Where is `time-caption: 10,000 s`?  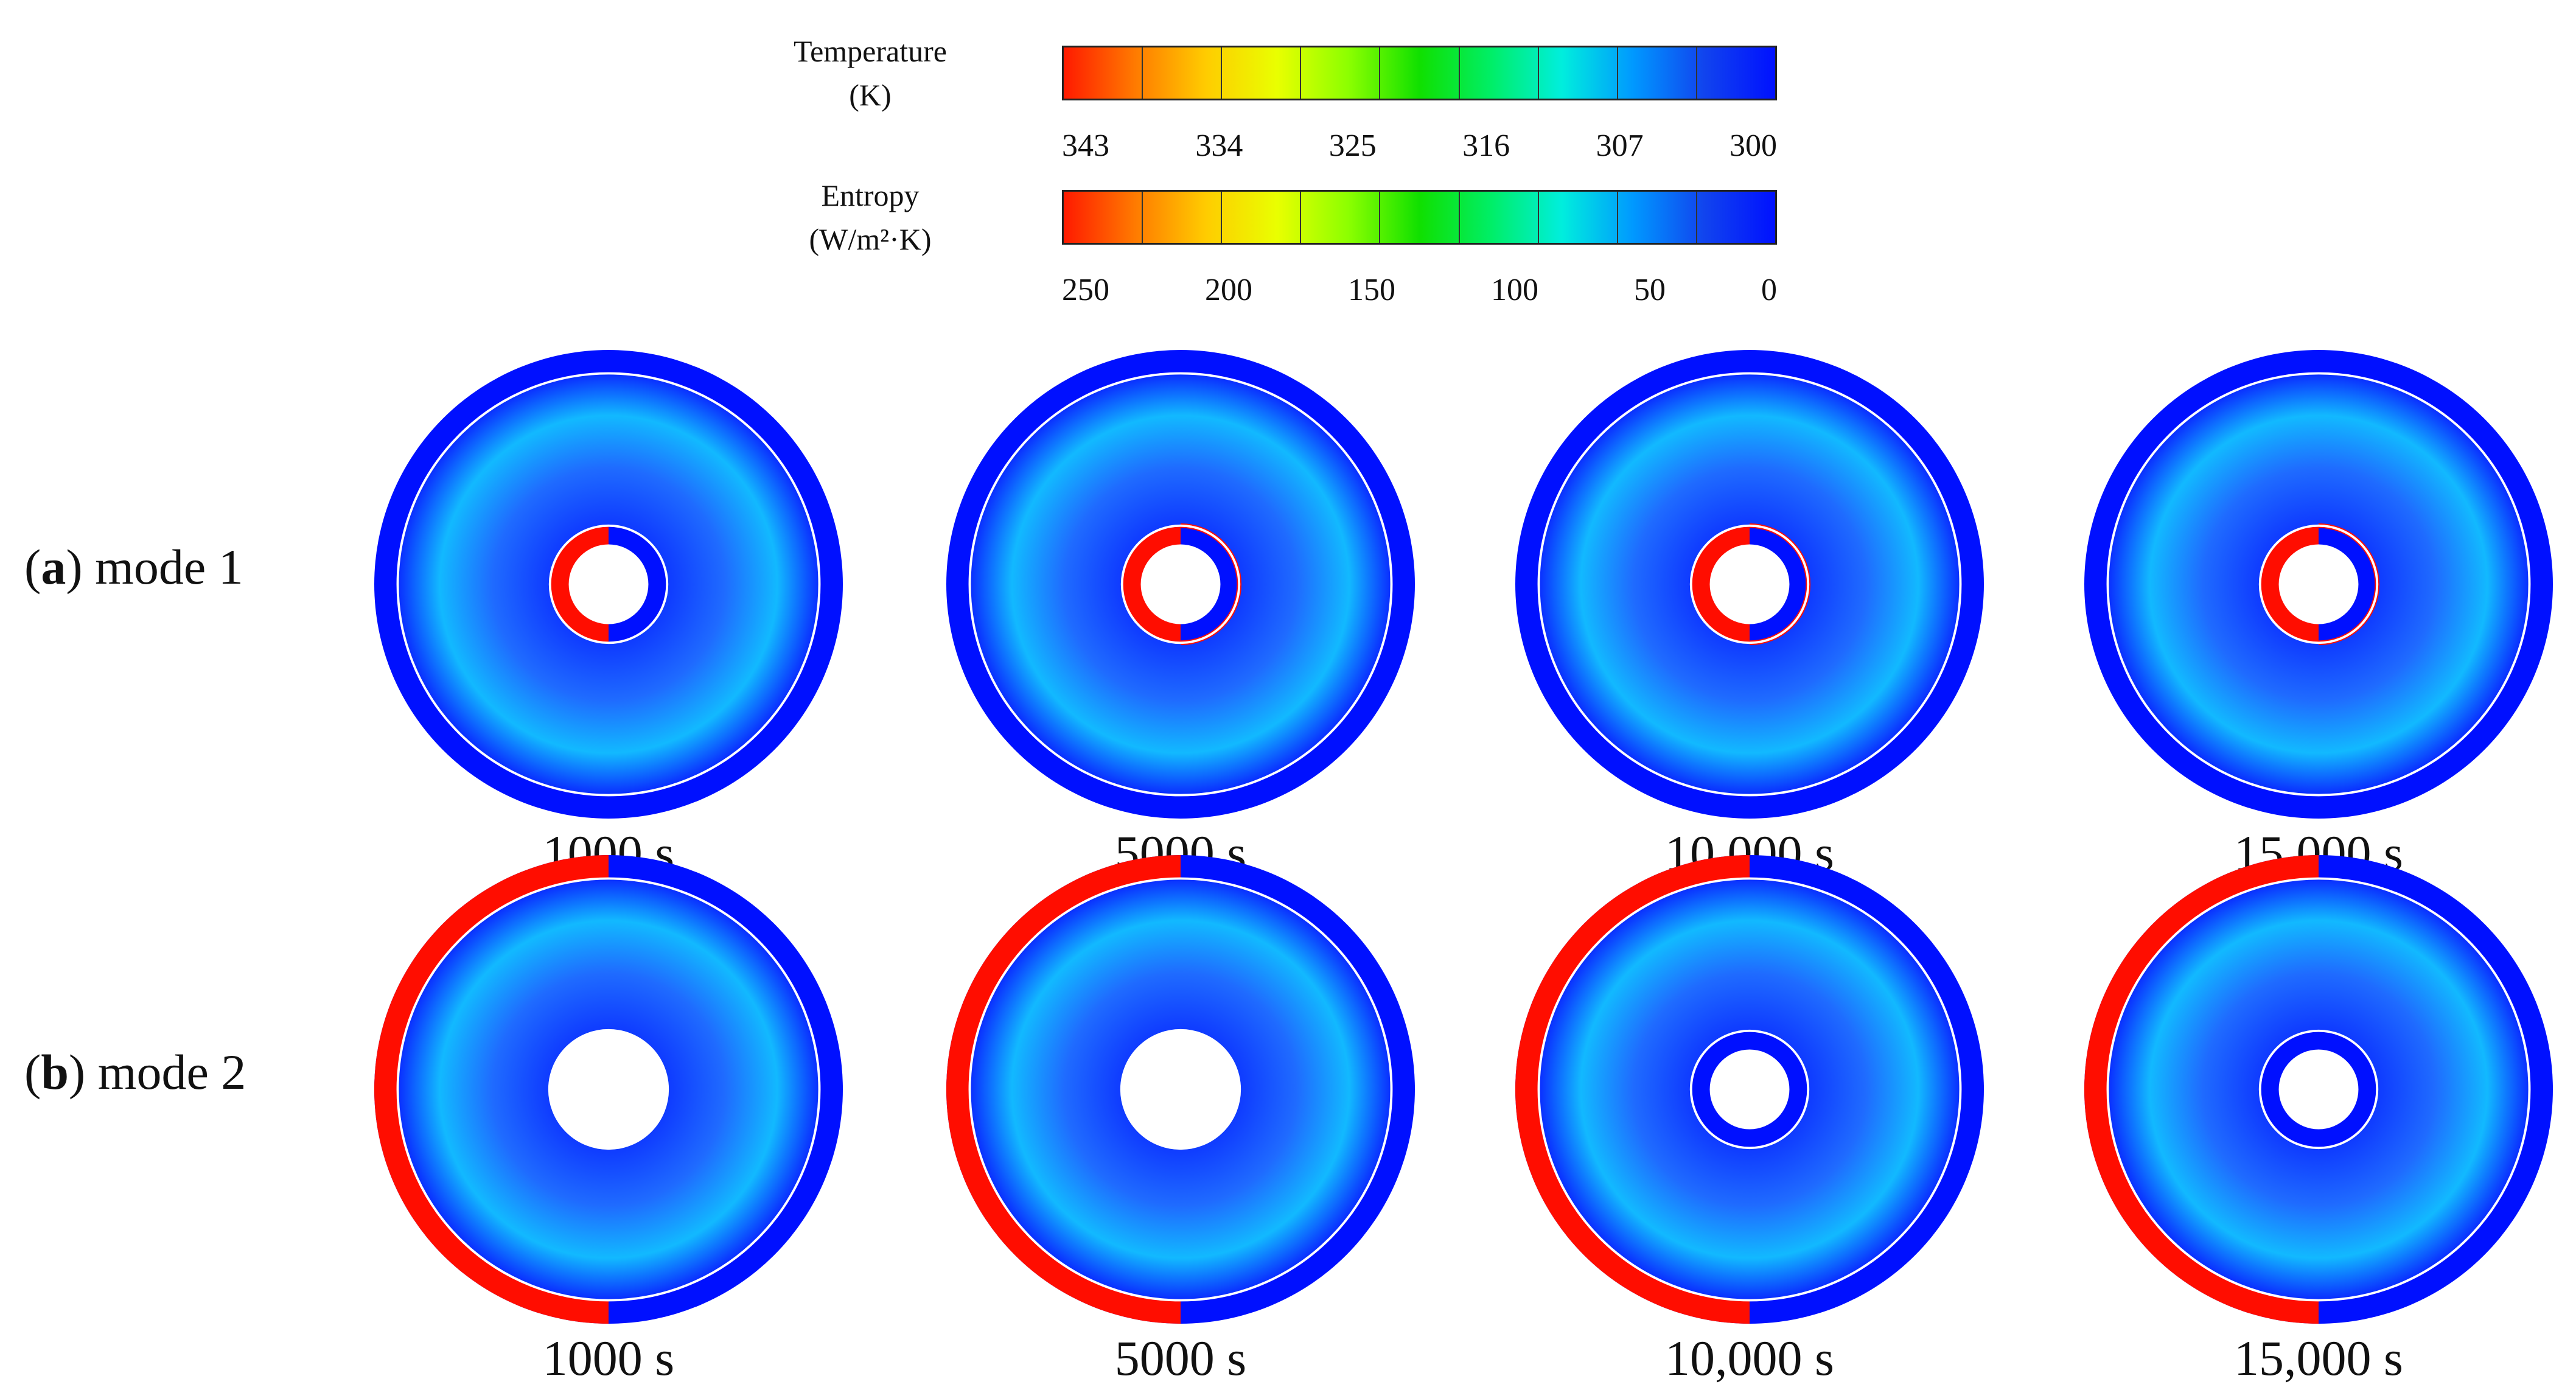
time-caption: 10,000 s is located at coordinates (1749, 1358).